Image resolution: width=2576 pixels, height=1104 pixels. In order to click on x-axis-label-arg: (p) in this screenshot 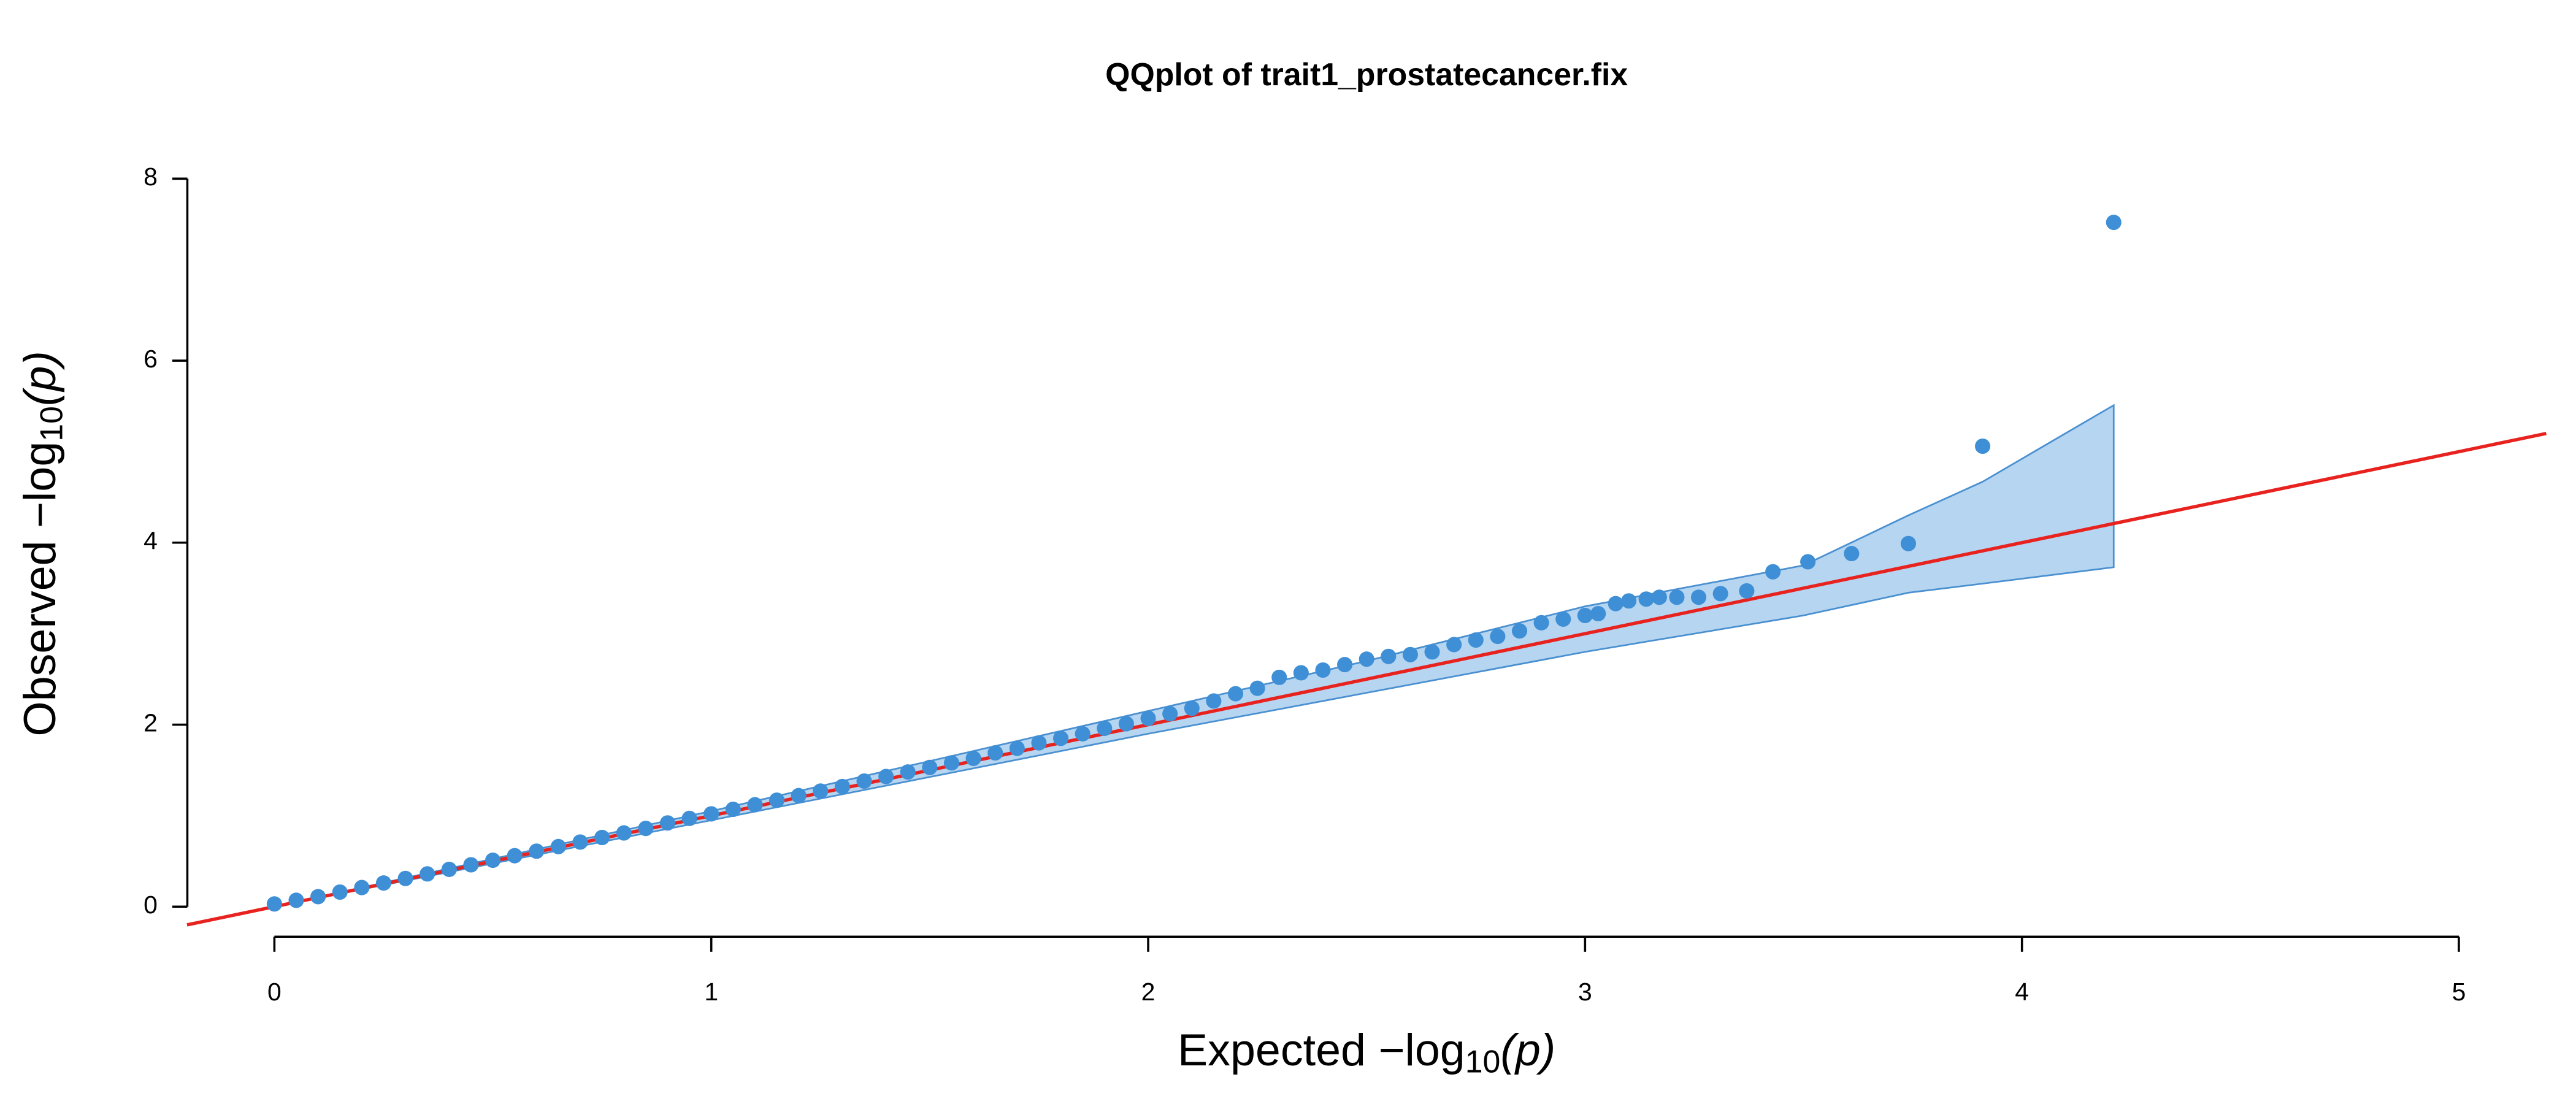, I will do `click(1527, 1050)`.